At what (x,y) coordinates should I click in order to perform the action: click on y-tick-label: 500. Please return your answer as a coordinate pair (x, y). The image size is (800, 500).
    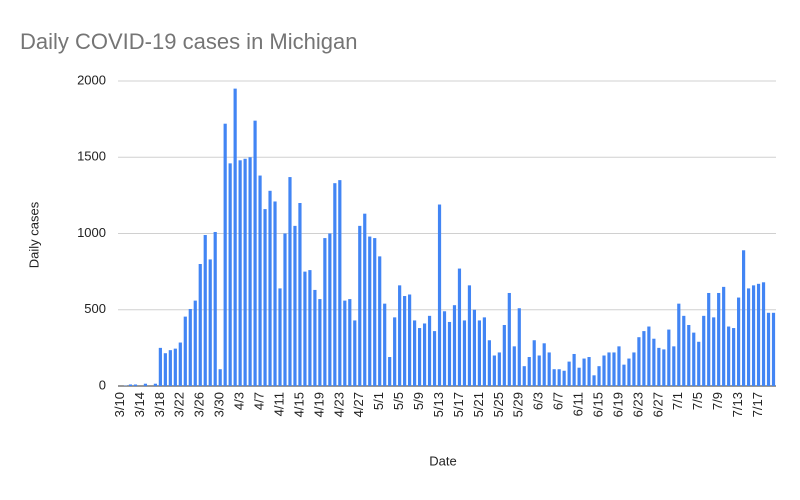
    Looking at the image, I should click on (95, 308).